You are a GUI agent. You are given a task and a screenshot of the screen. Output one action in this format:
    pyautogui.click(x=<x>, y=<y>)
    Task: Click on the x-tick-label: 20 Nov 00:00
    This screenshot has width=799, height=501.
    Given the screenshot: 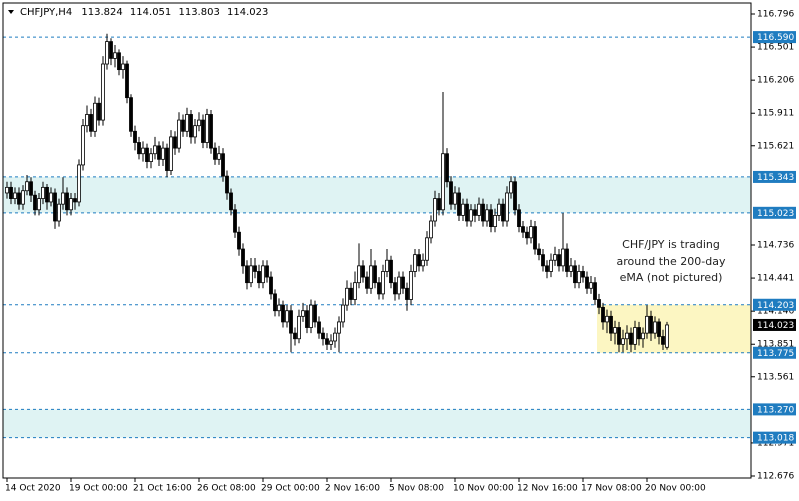 What is the action you would take?
    pyautogui.click(x=675, y=489)
    